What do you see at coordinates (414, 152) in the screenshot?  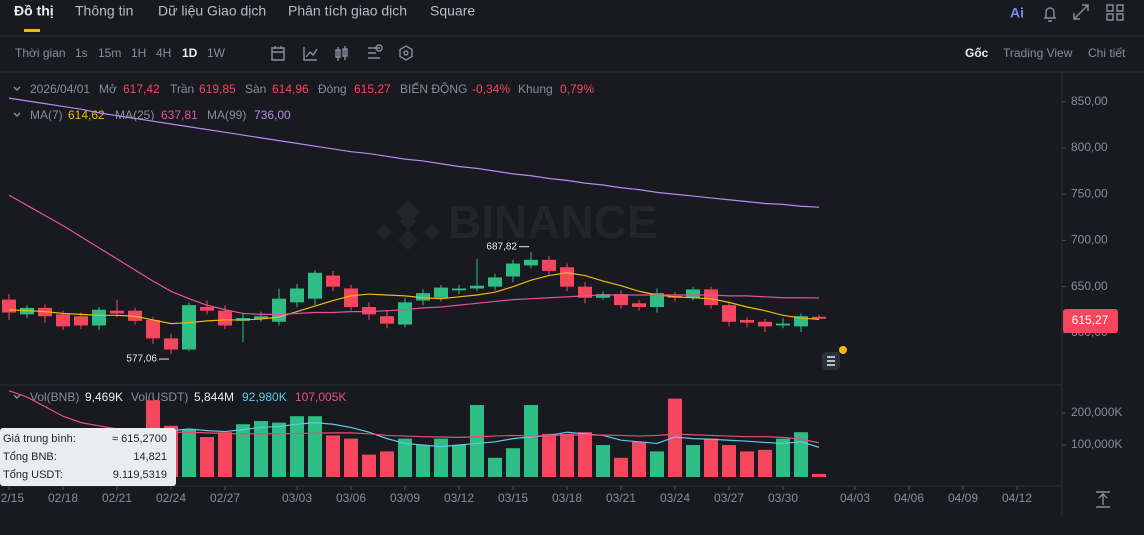 I see `ma-line` at bounding box center [414, 152].